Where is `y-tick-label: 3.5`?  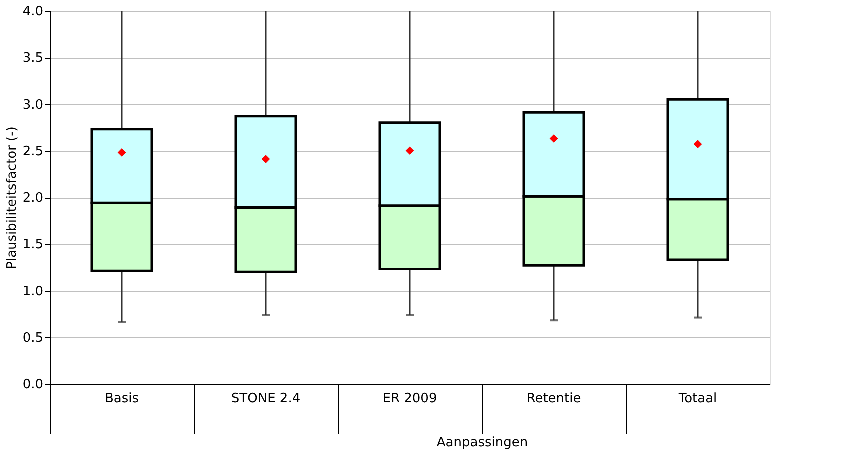
y-tick-label: 3.5 is located at coordinates (33, 58).